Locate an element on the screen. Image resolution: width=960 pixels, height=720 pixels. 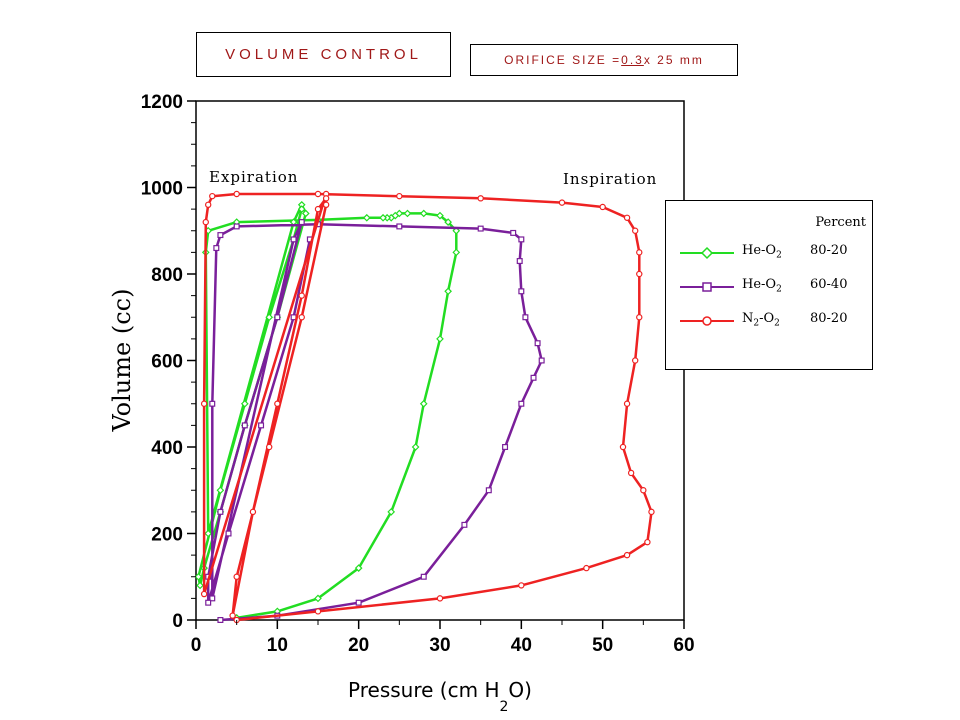
legend-percent-he-o2-60-40: 60-40 is located at coordinates (829, 284).